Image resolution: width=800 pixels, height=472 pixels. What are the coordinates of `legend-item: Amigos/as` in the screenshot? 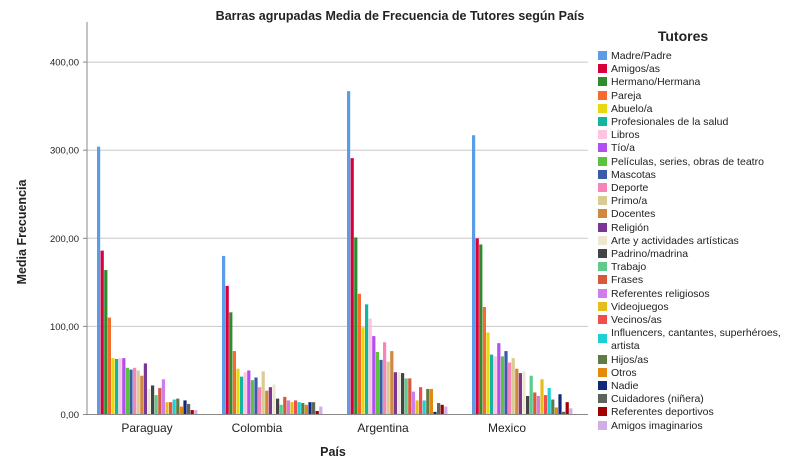 It's located at (699, 69).